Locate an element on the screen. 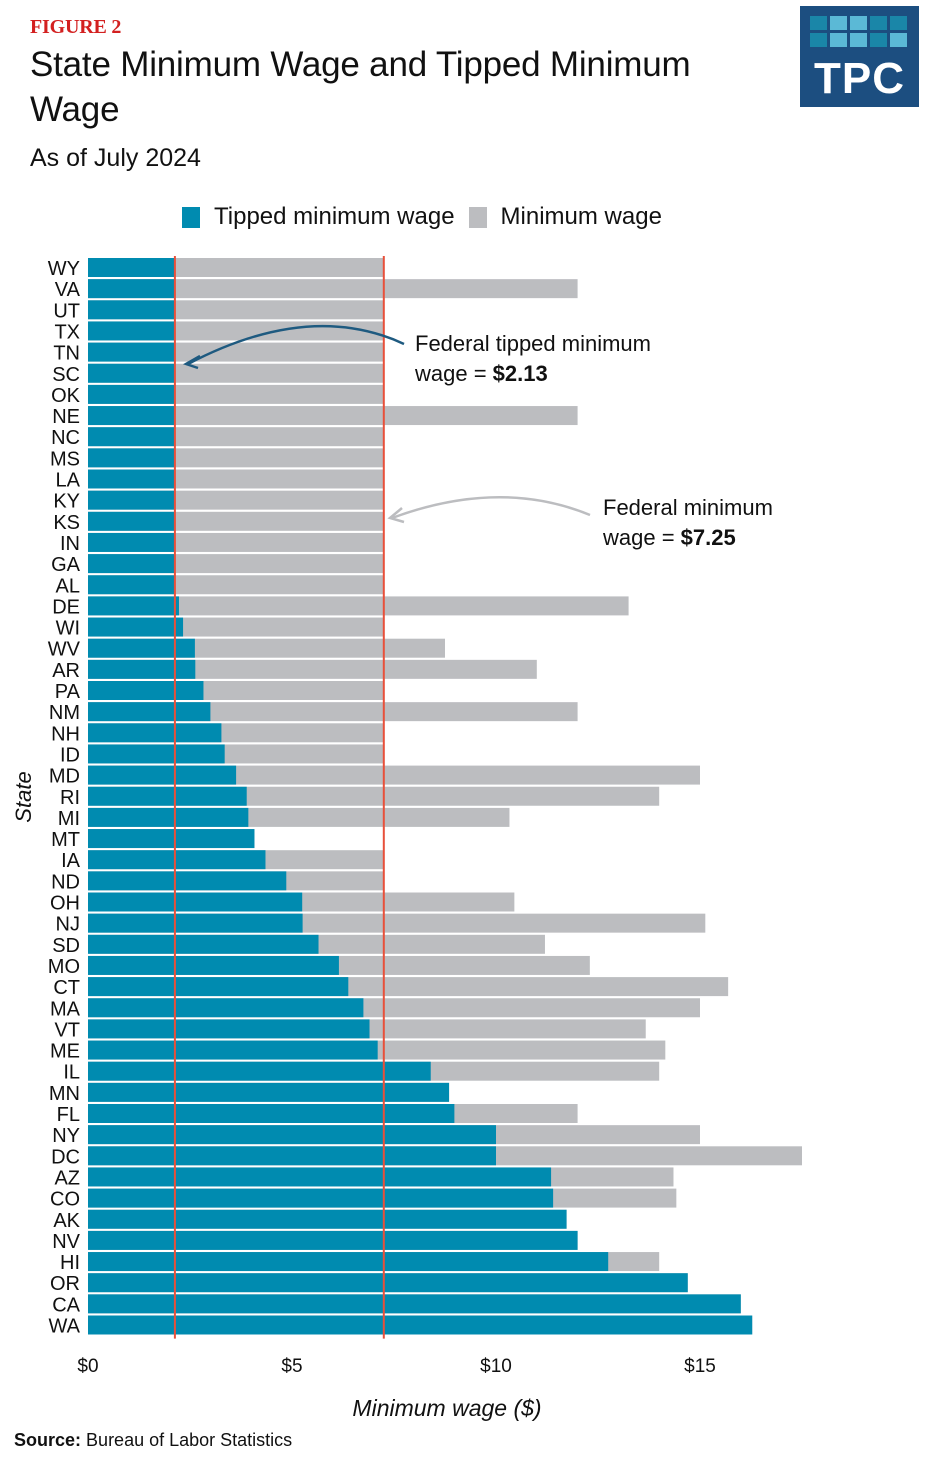 Image resolution: width=925 pixels, height=1465 pixels. y-tick-label: AL is located at coordinates (68, 586).